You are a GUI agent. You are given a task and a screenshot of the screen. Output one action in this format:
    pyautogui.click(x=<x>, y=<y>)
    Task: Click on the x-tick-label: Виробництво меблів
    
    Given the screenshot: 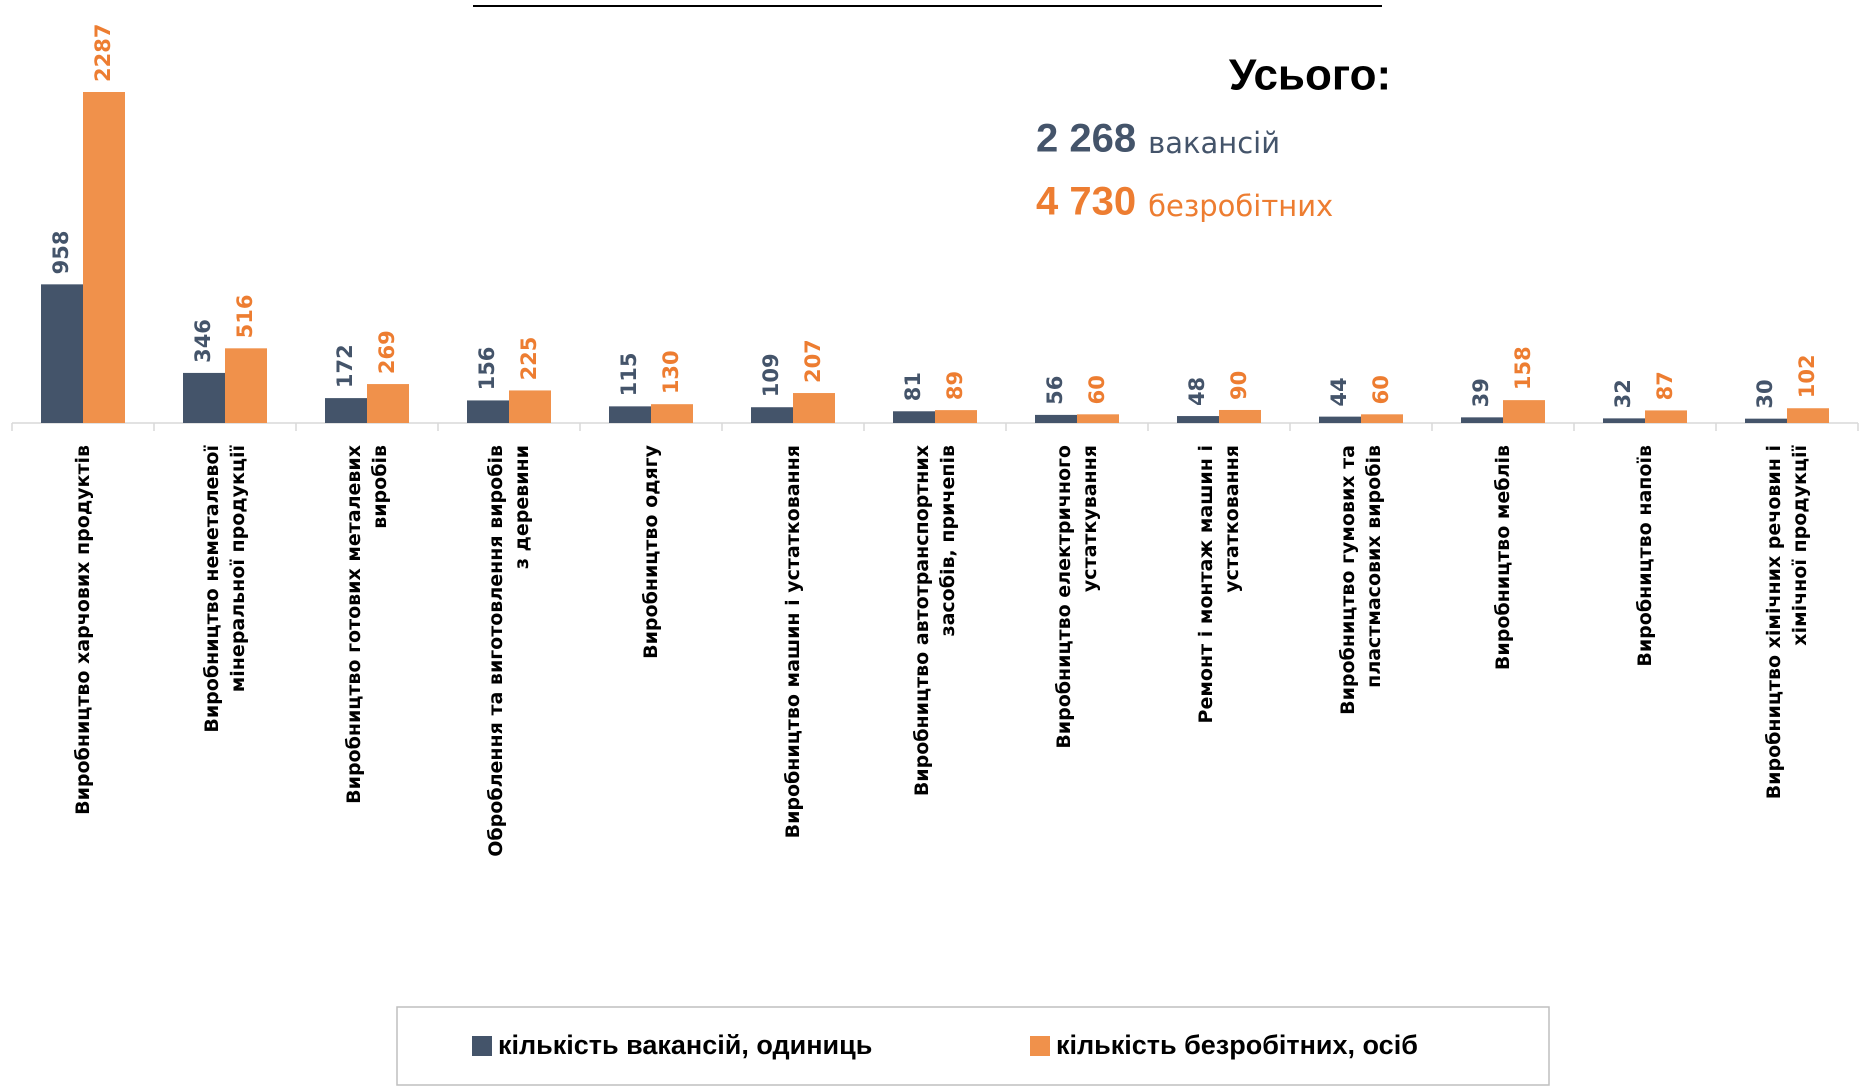 What is the action you would take?
    pyautogui.click(x=1503, y=557)
    